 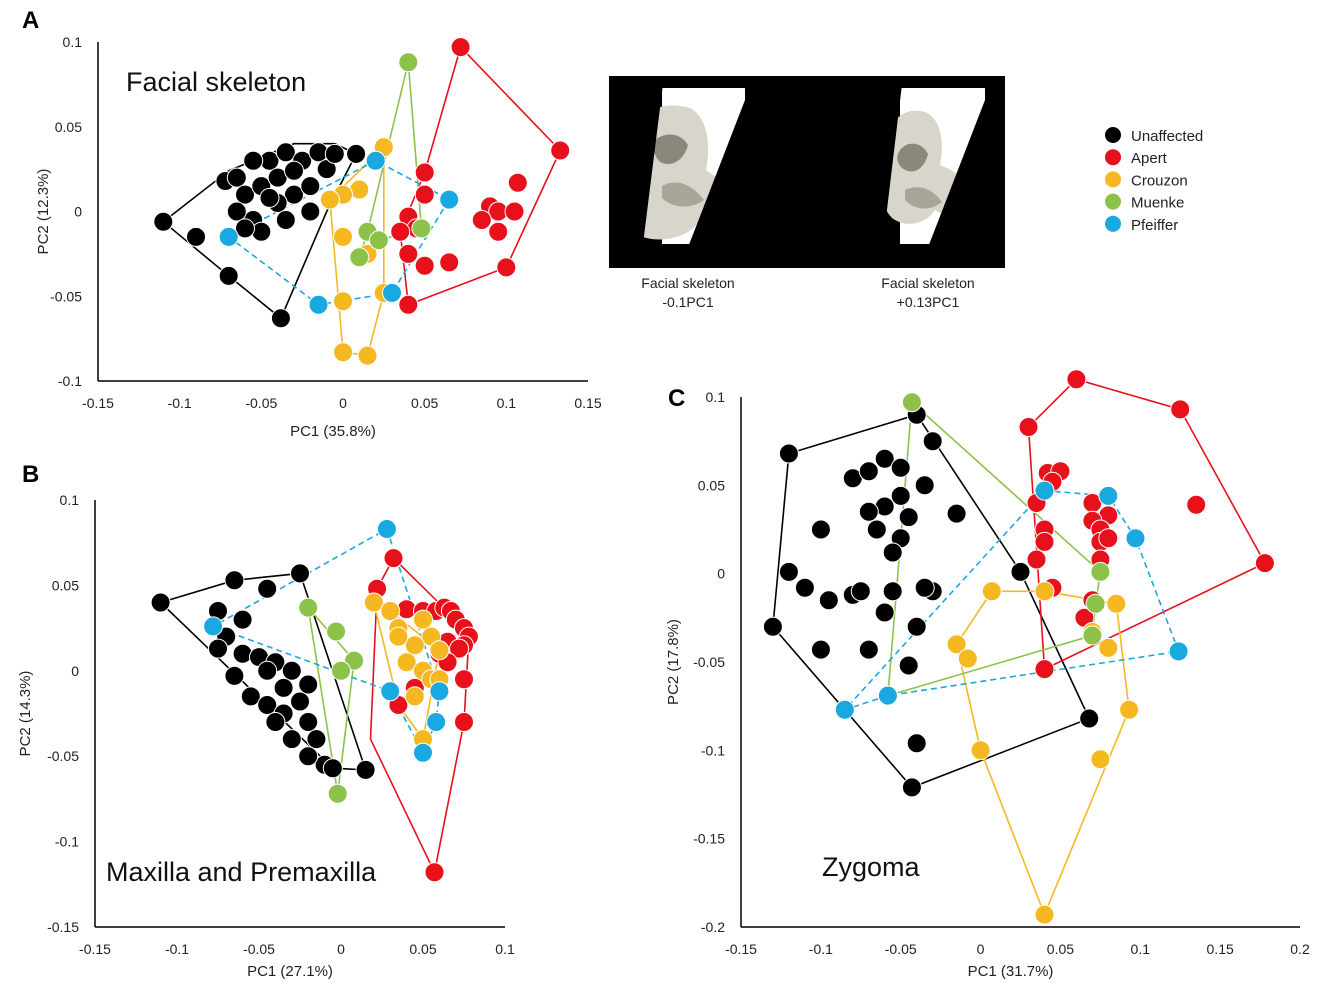 What do you see at coordinates (994, 548) in the screenshot?
I see `hull-muenke` at bounding box center [994, 548].